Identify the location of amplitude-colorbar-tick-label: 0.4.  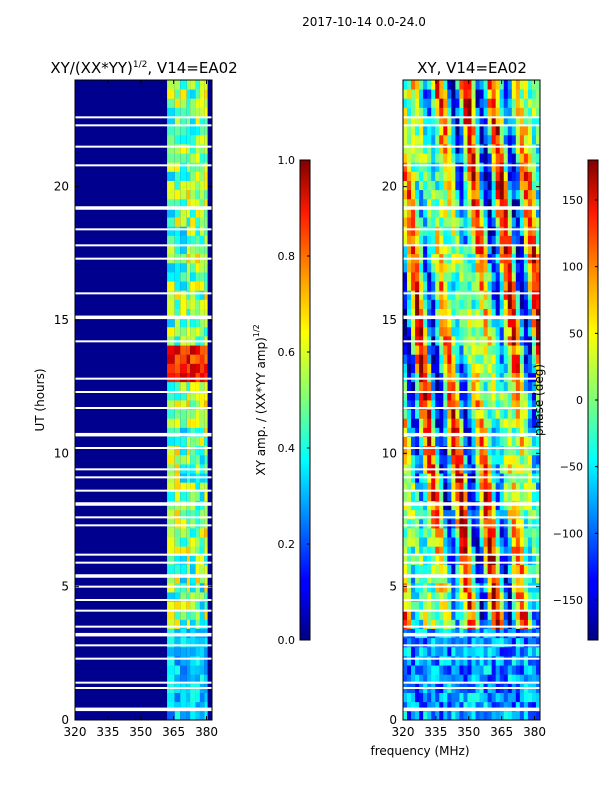
(287, 448).